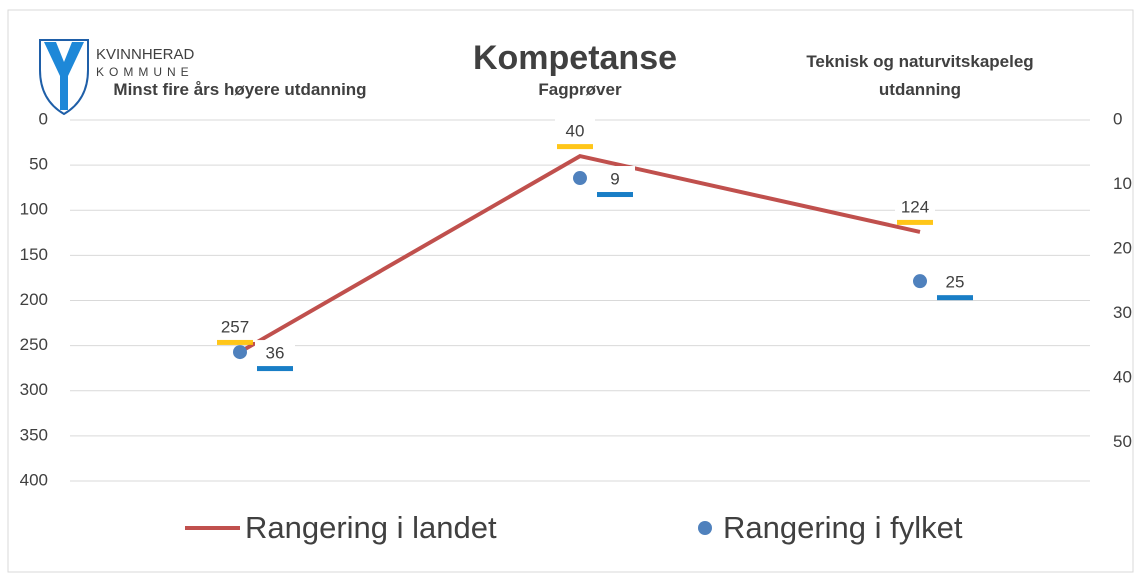 Image resolution: width=1135 pixels, height=574 pixels. Describe the element at coordinates (843, 527) in the screenshot. I see `legend-label: Rangering i fylket` at that location.